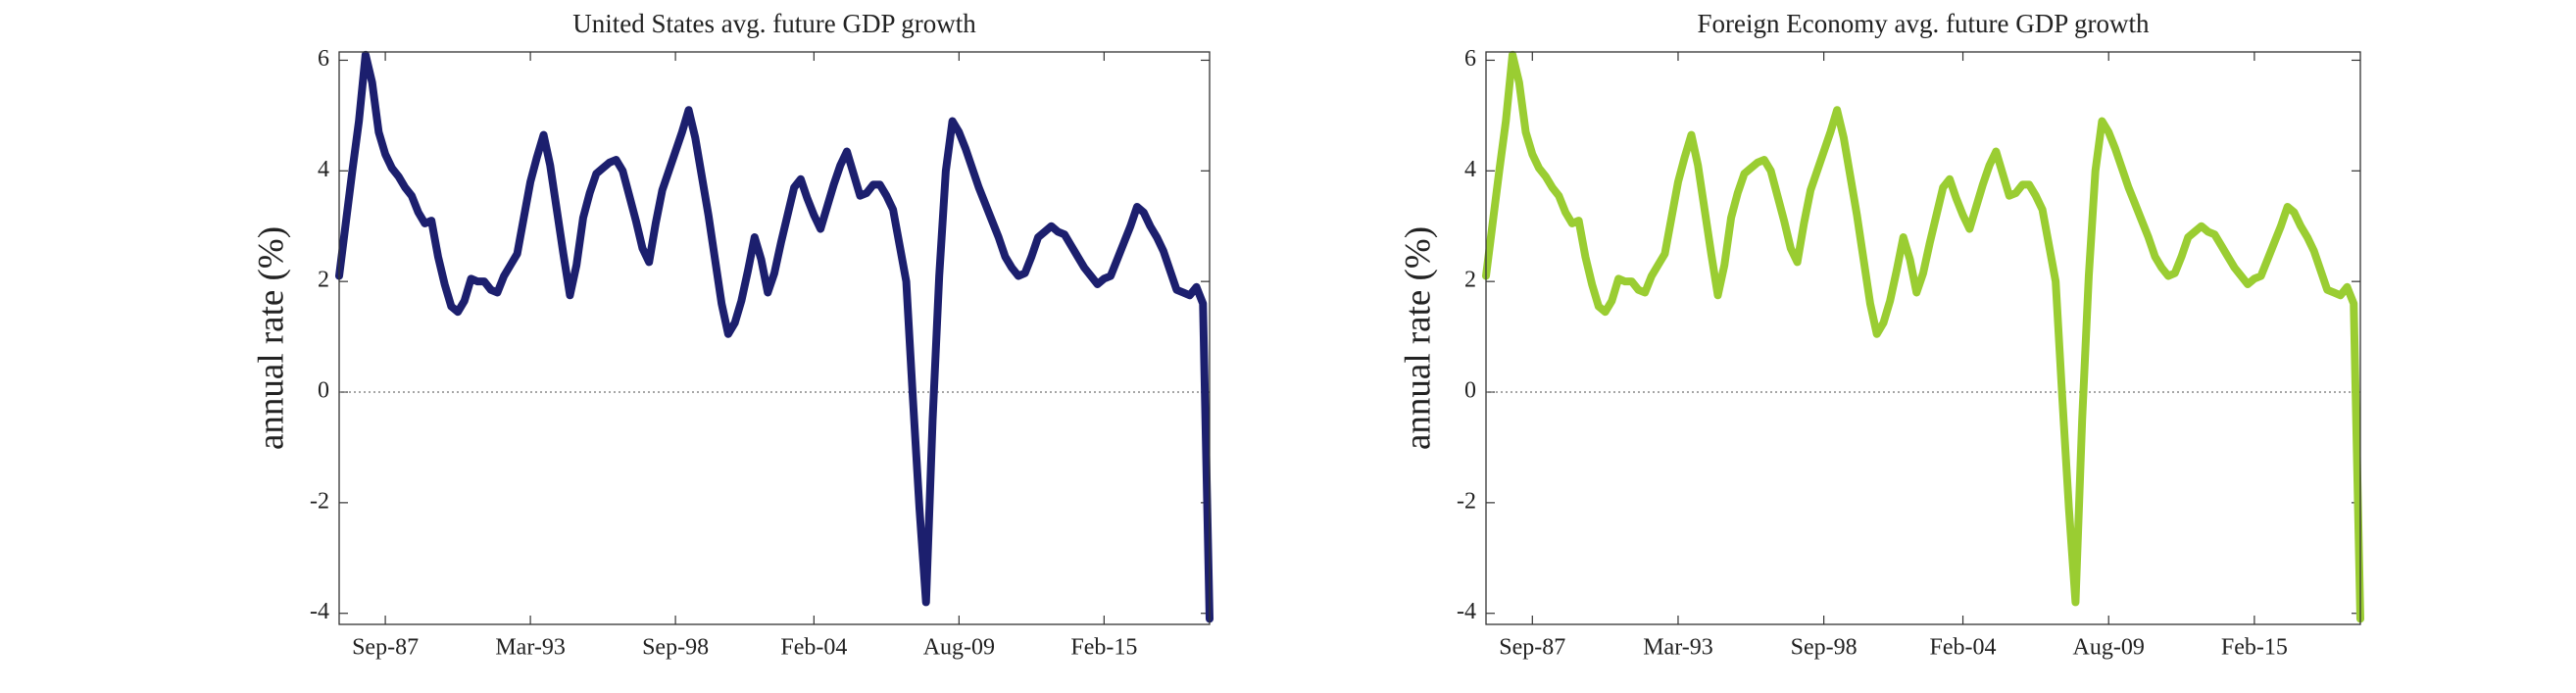  Describe the element at coordinates (1924, 23) in the screenshot. I see `chart-title: Foreign Economy avg. future GDP growth` at that location.